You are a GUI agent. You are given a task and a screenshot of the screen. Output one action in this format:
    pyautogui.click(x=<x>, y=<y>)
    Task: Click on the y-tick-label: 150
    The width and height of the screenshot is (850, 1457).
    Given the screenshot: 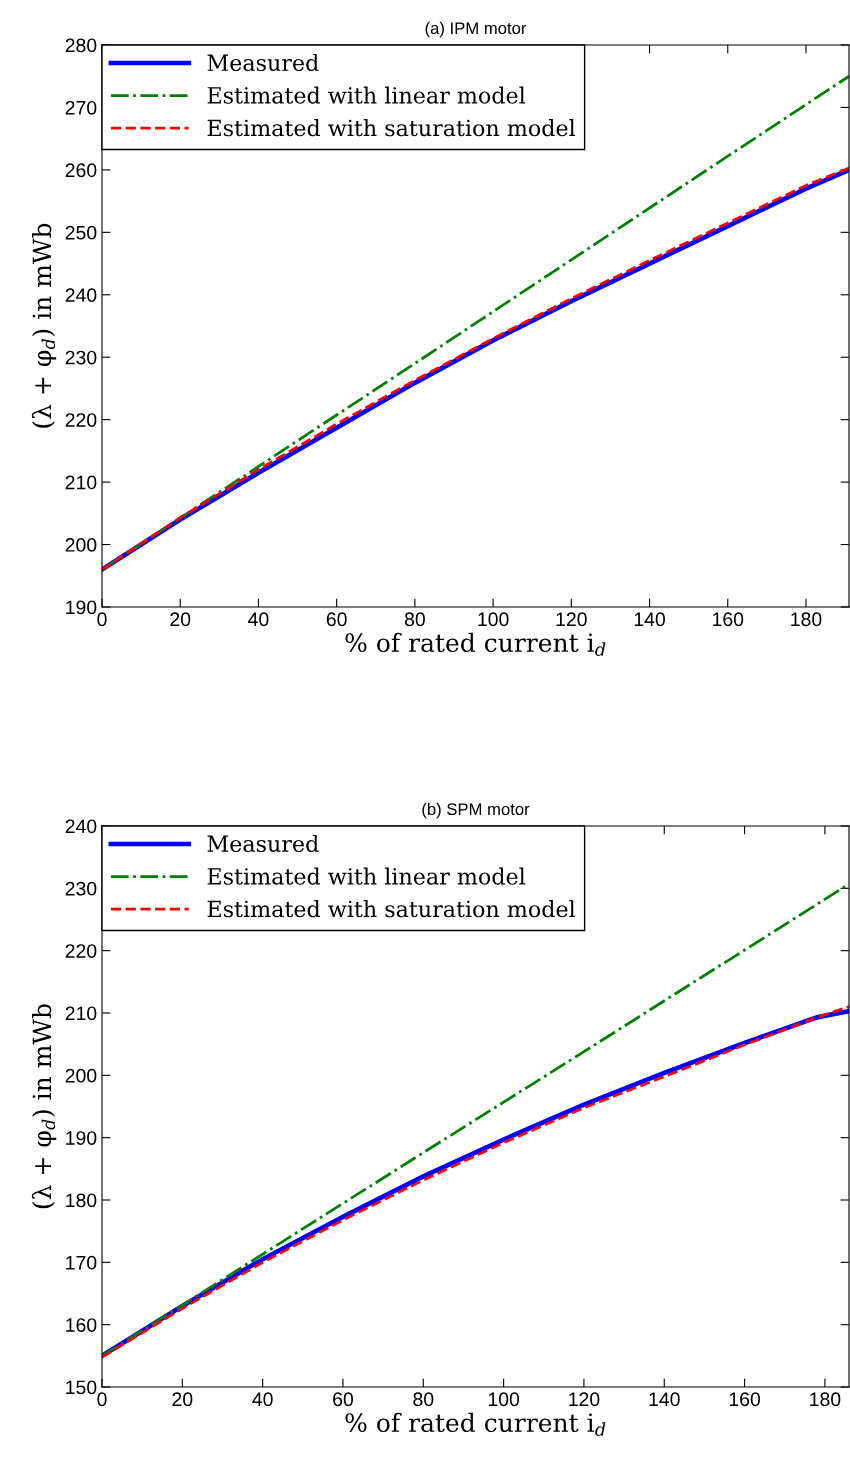 What is the action you would take?
    pyautogui.click(x=81, y=1387)
    